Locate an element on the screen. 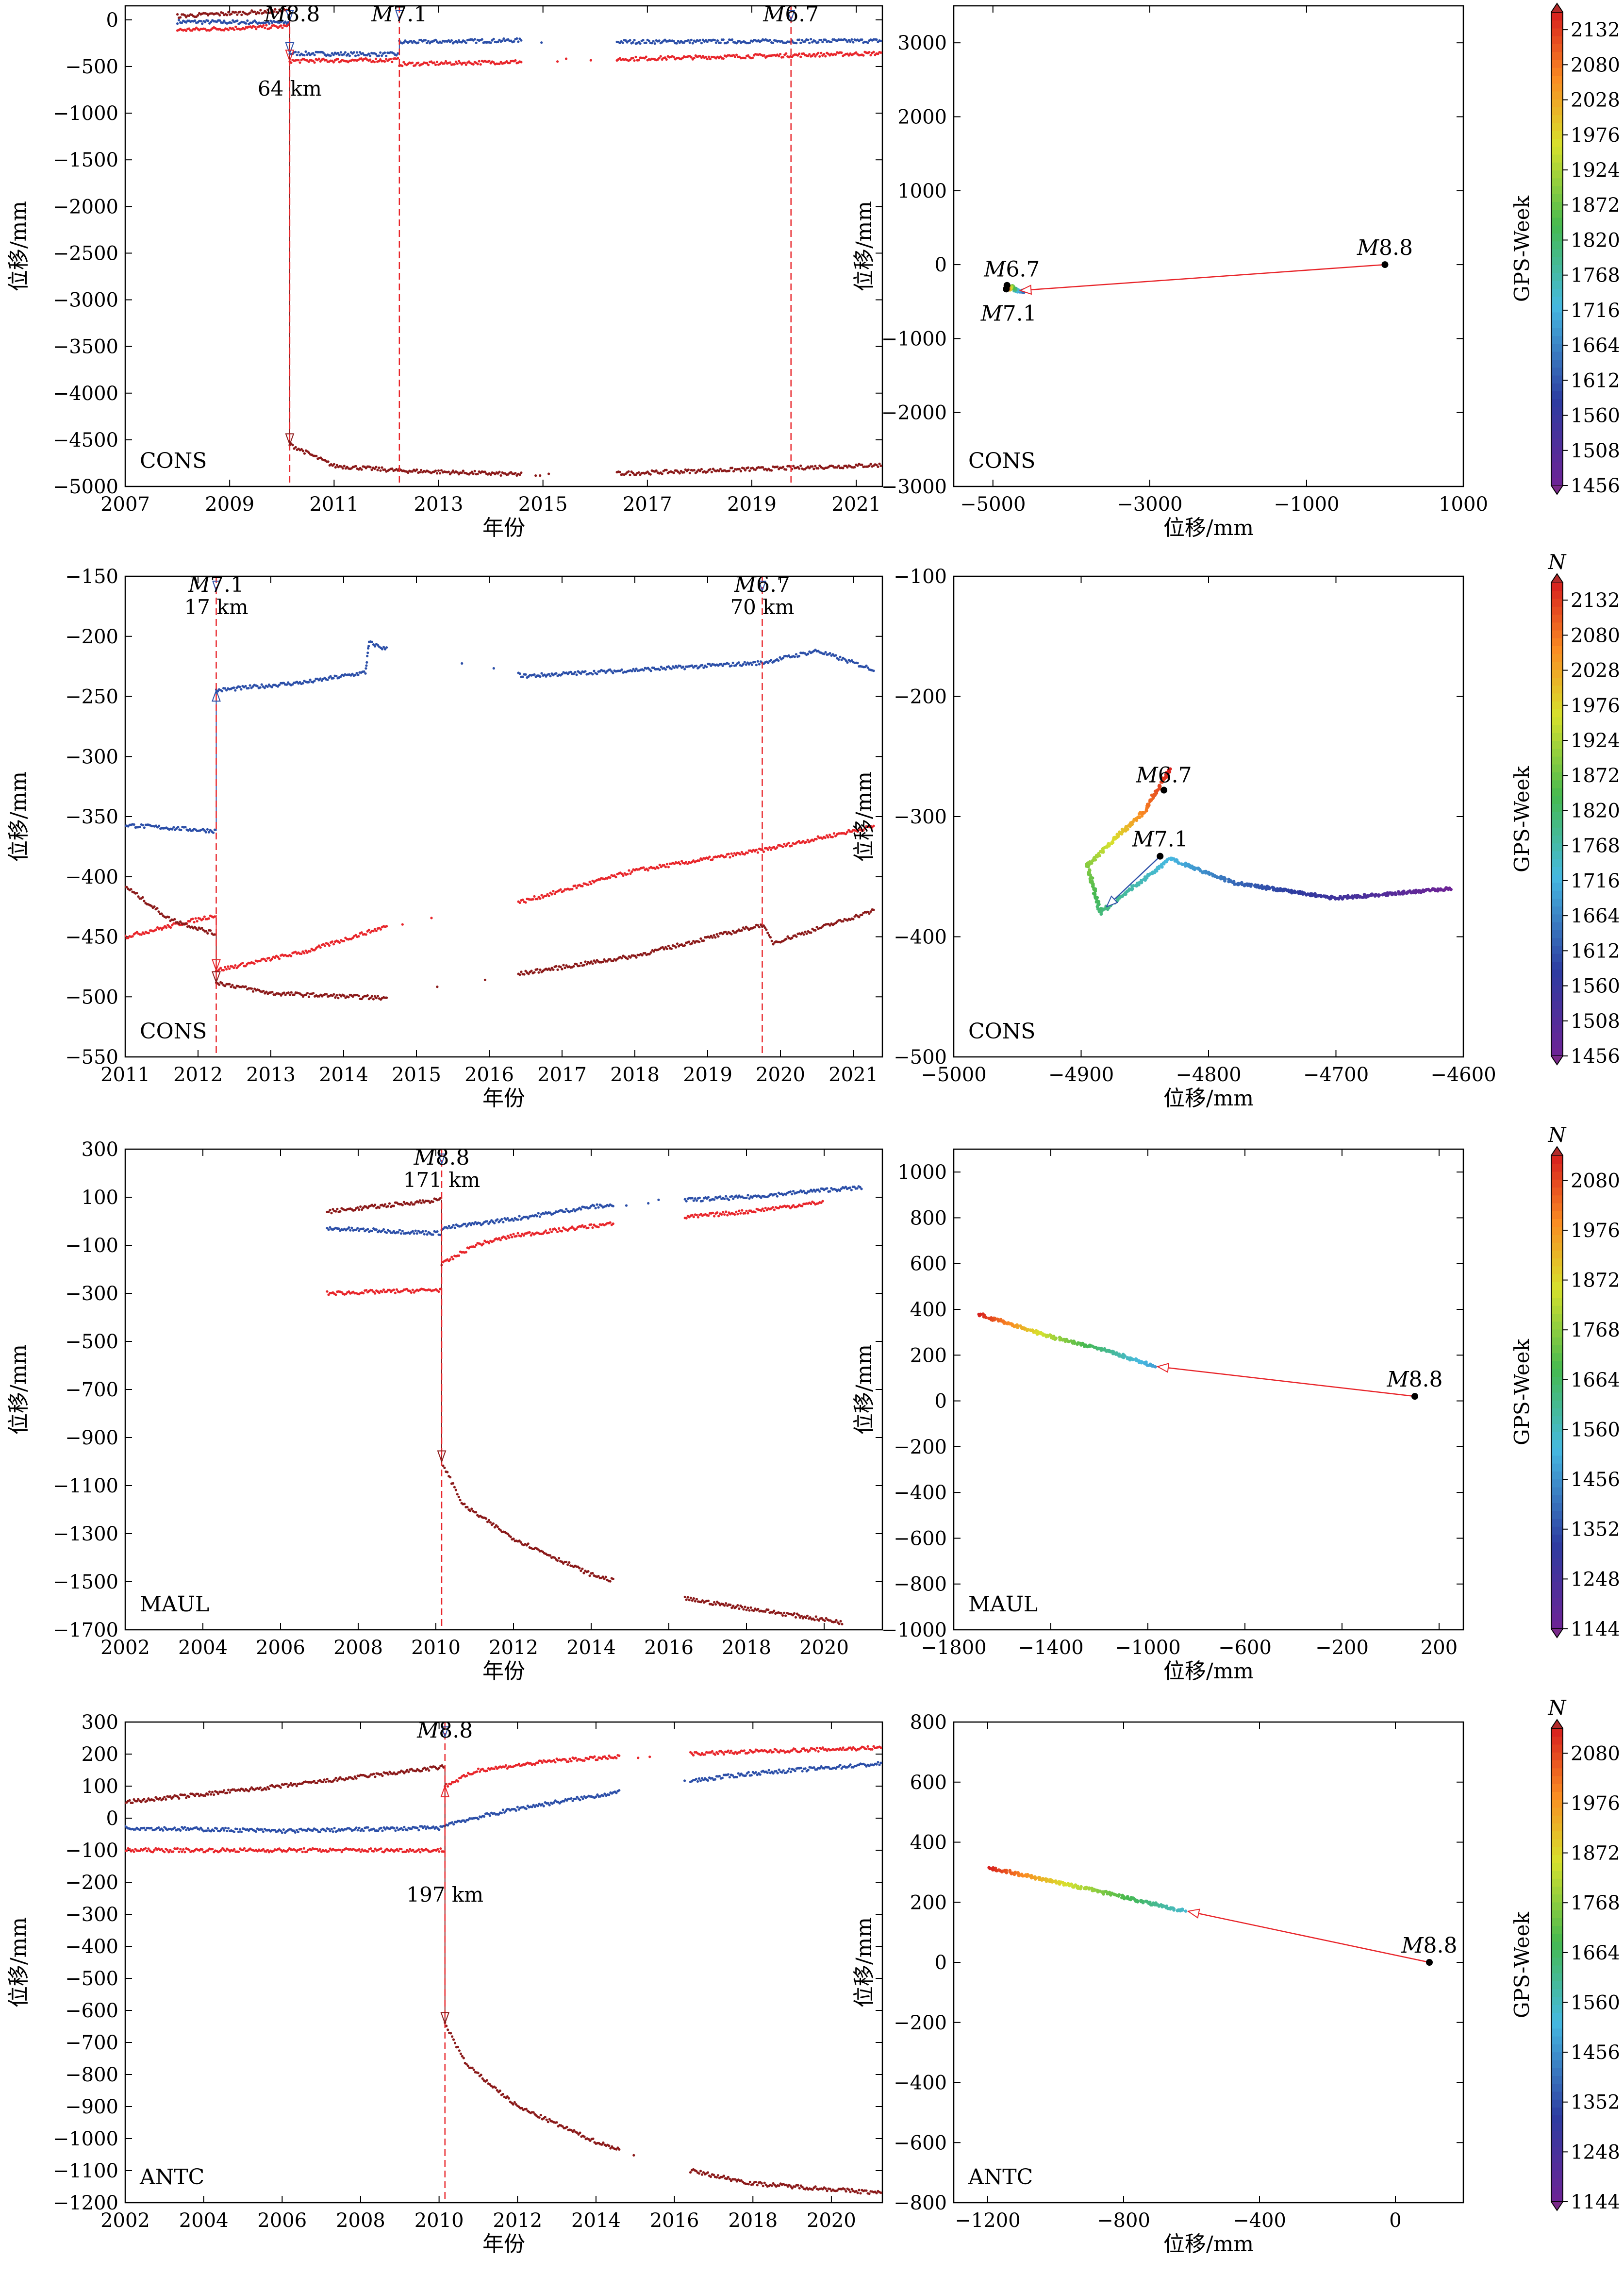  y-tick-label: −600 is located at coordinates (91, 2011).